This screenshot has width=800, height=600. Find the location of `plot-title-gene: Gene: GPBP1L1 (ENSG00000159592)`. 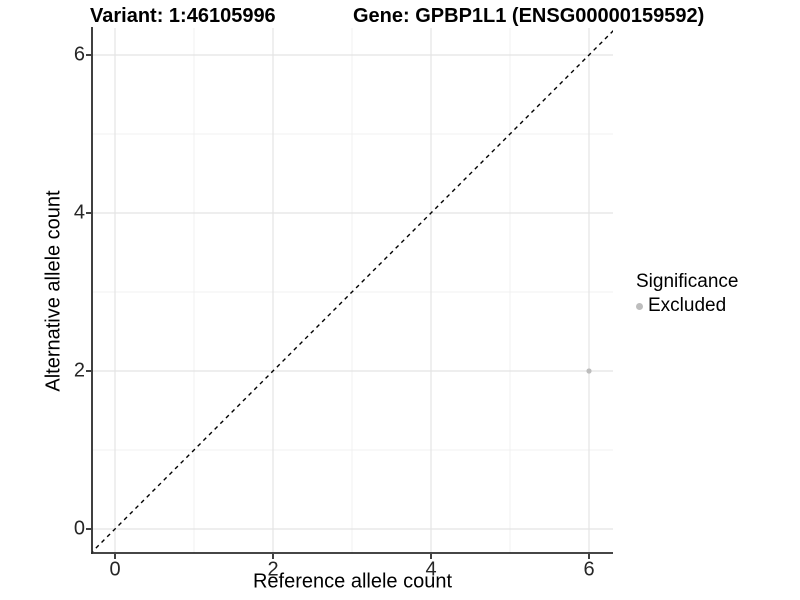

plot-title-gene: Gene: GPBP1L1 (ENSG00000159592) is located at coordinates (529, 16).